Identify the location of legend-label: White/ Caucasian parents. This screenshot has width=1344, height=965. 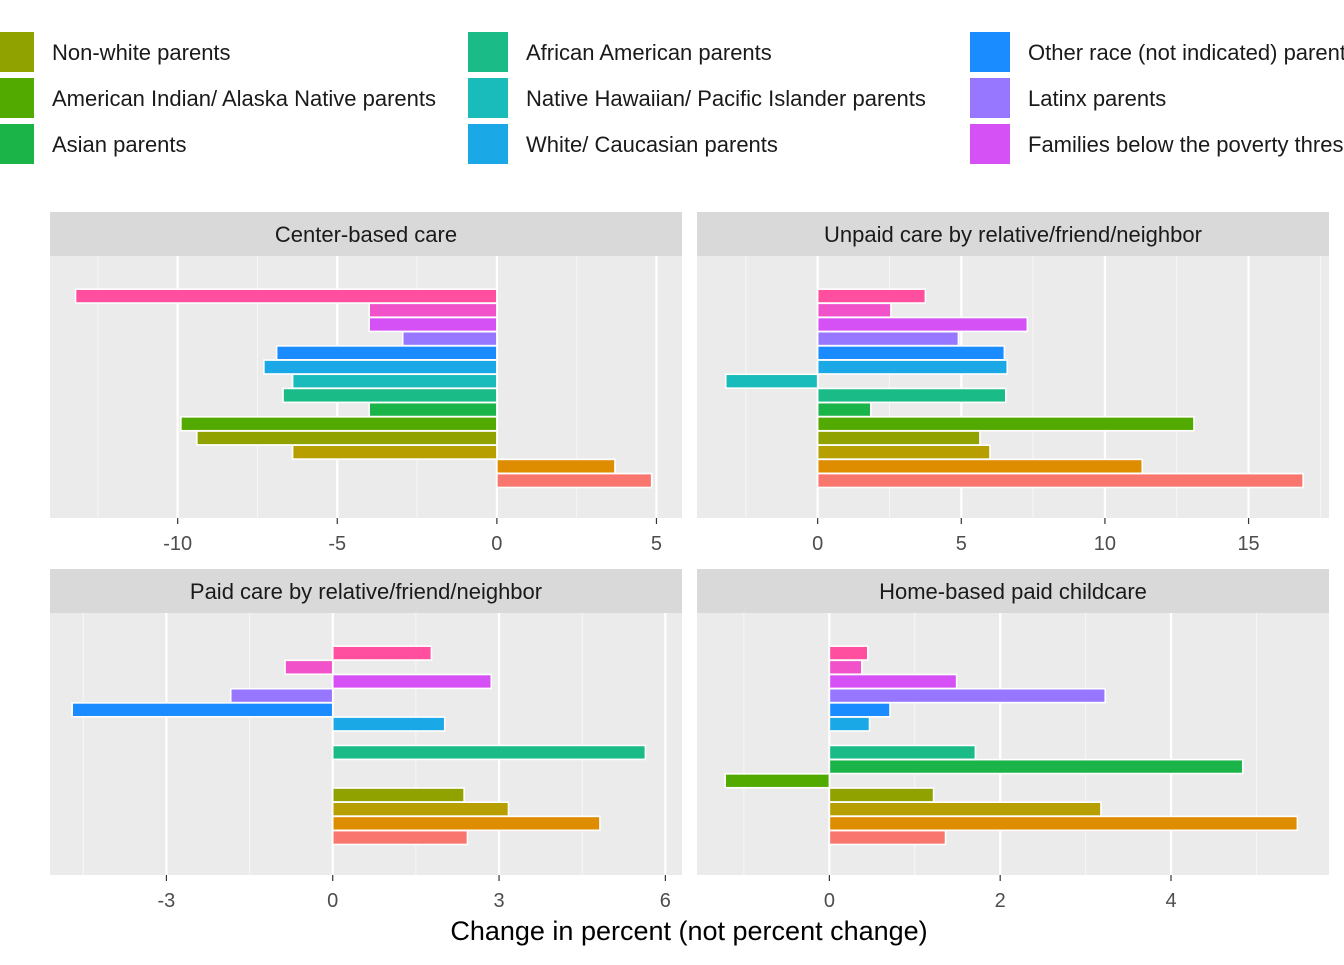
(652, 144).